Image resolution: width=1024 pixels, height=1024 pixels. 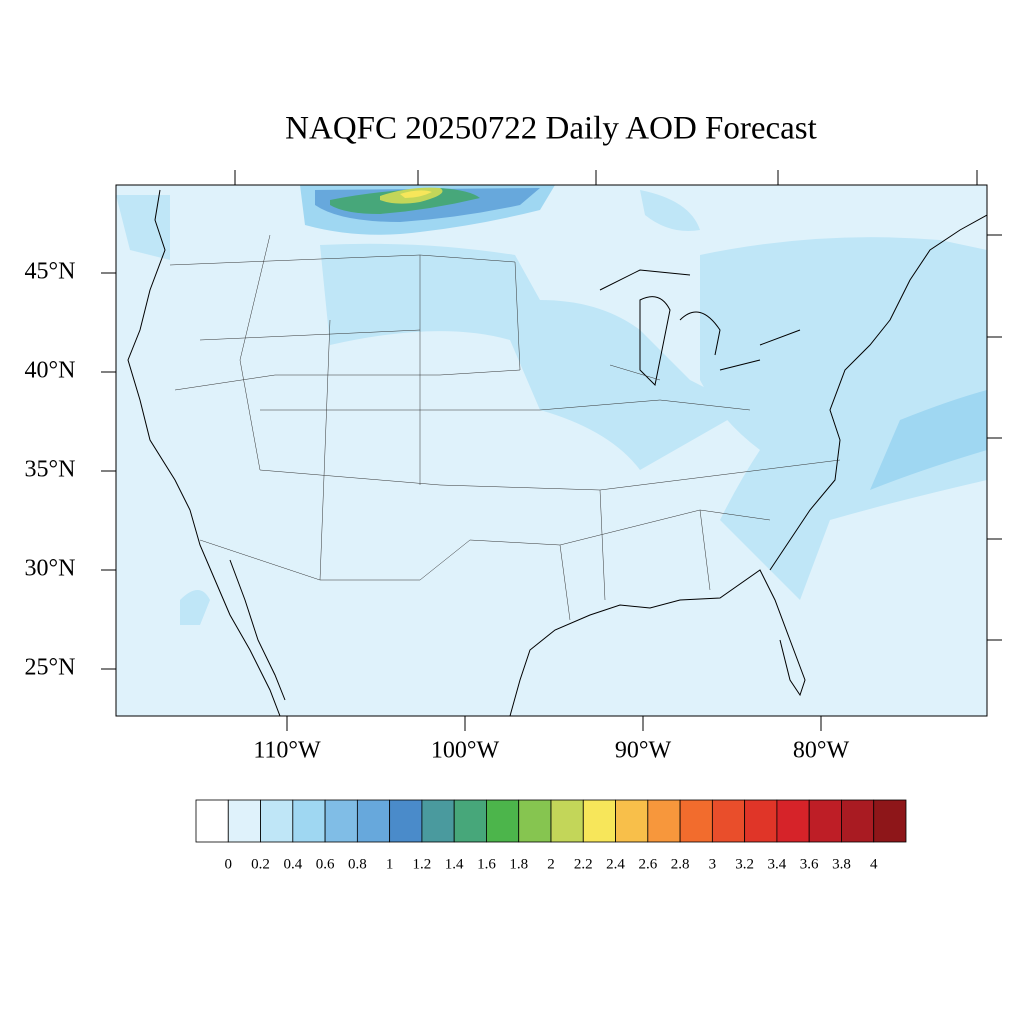 What do you see at coordinates (583, 864) in the screenshot?
I see `colorbar-label: 2.2` at bounding box center [583, 864].